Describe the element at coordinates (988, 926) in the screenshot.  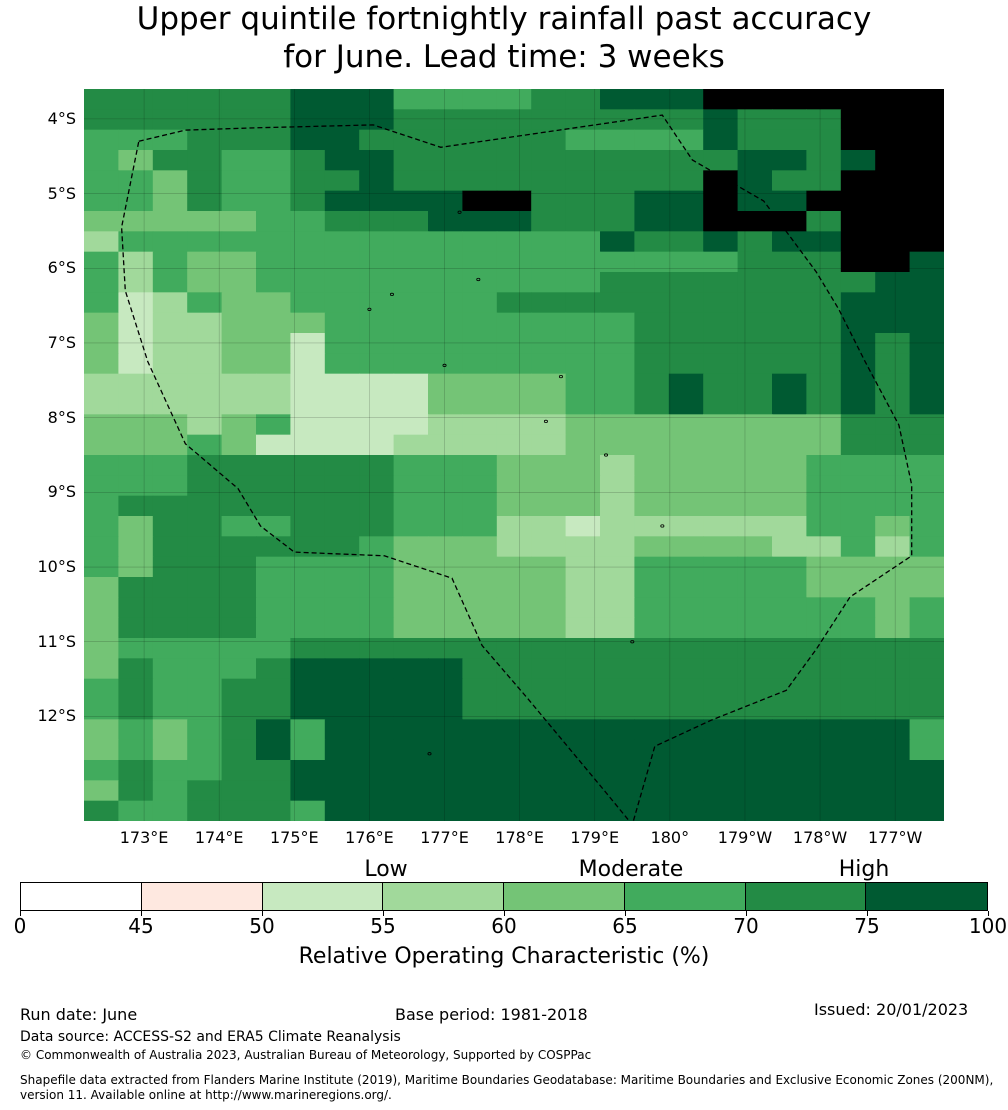
I see `colorbar-tick-label: 100` at that location.